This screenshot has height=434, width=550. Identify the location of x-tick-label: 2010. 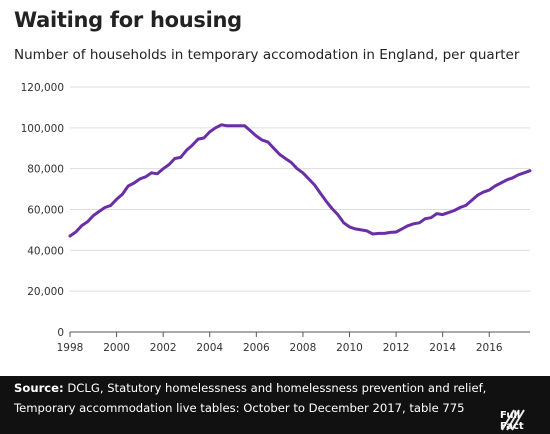
(349, 348).